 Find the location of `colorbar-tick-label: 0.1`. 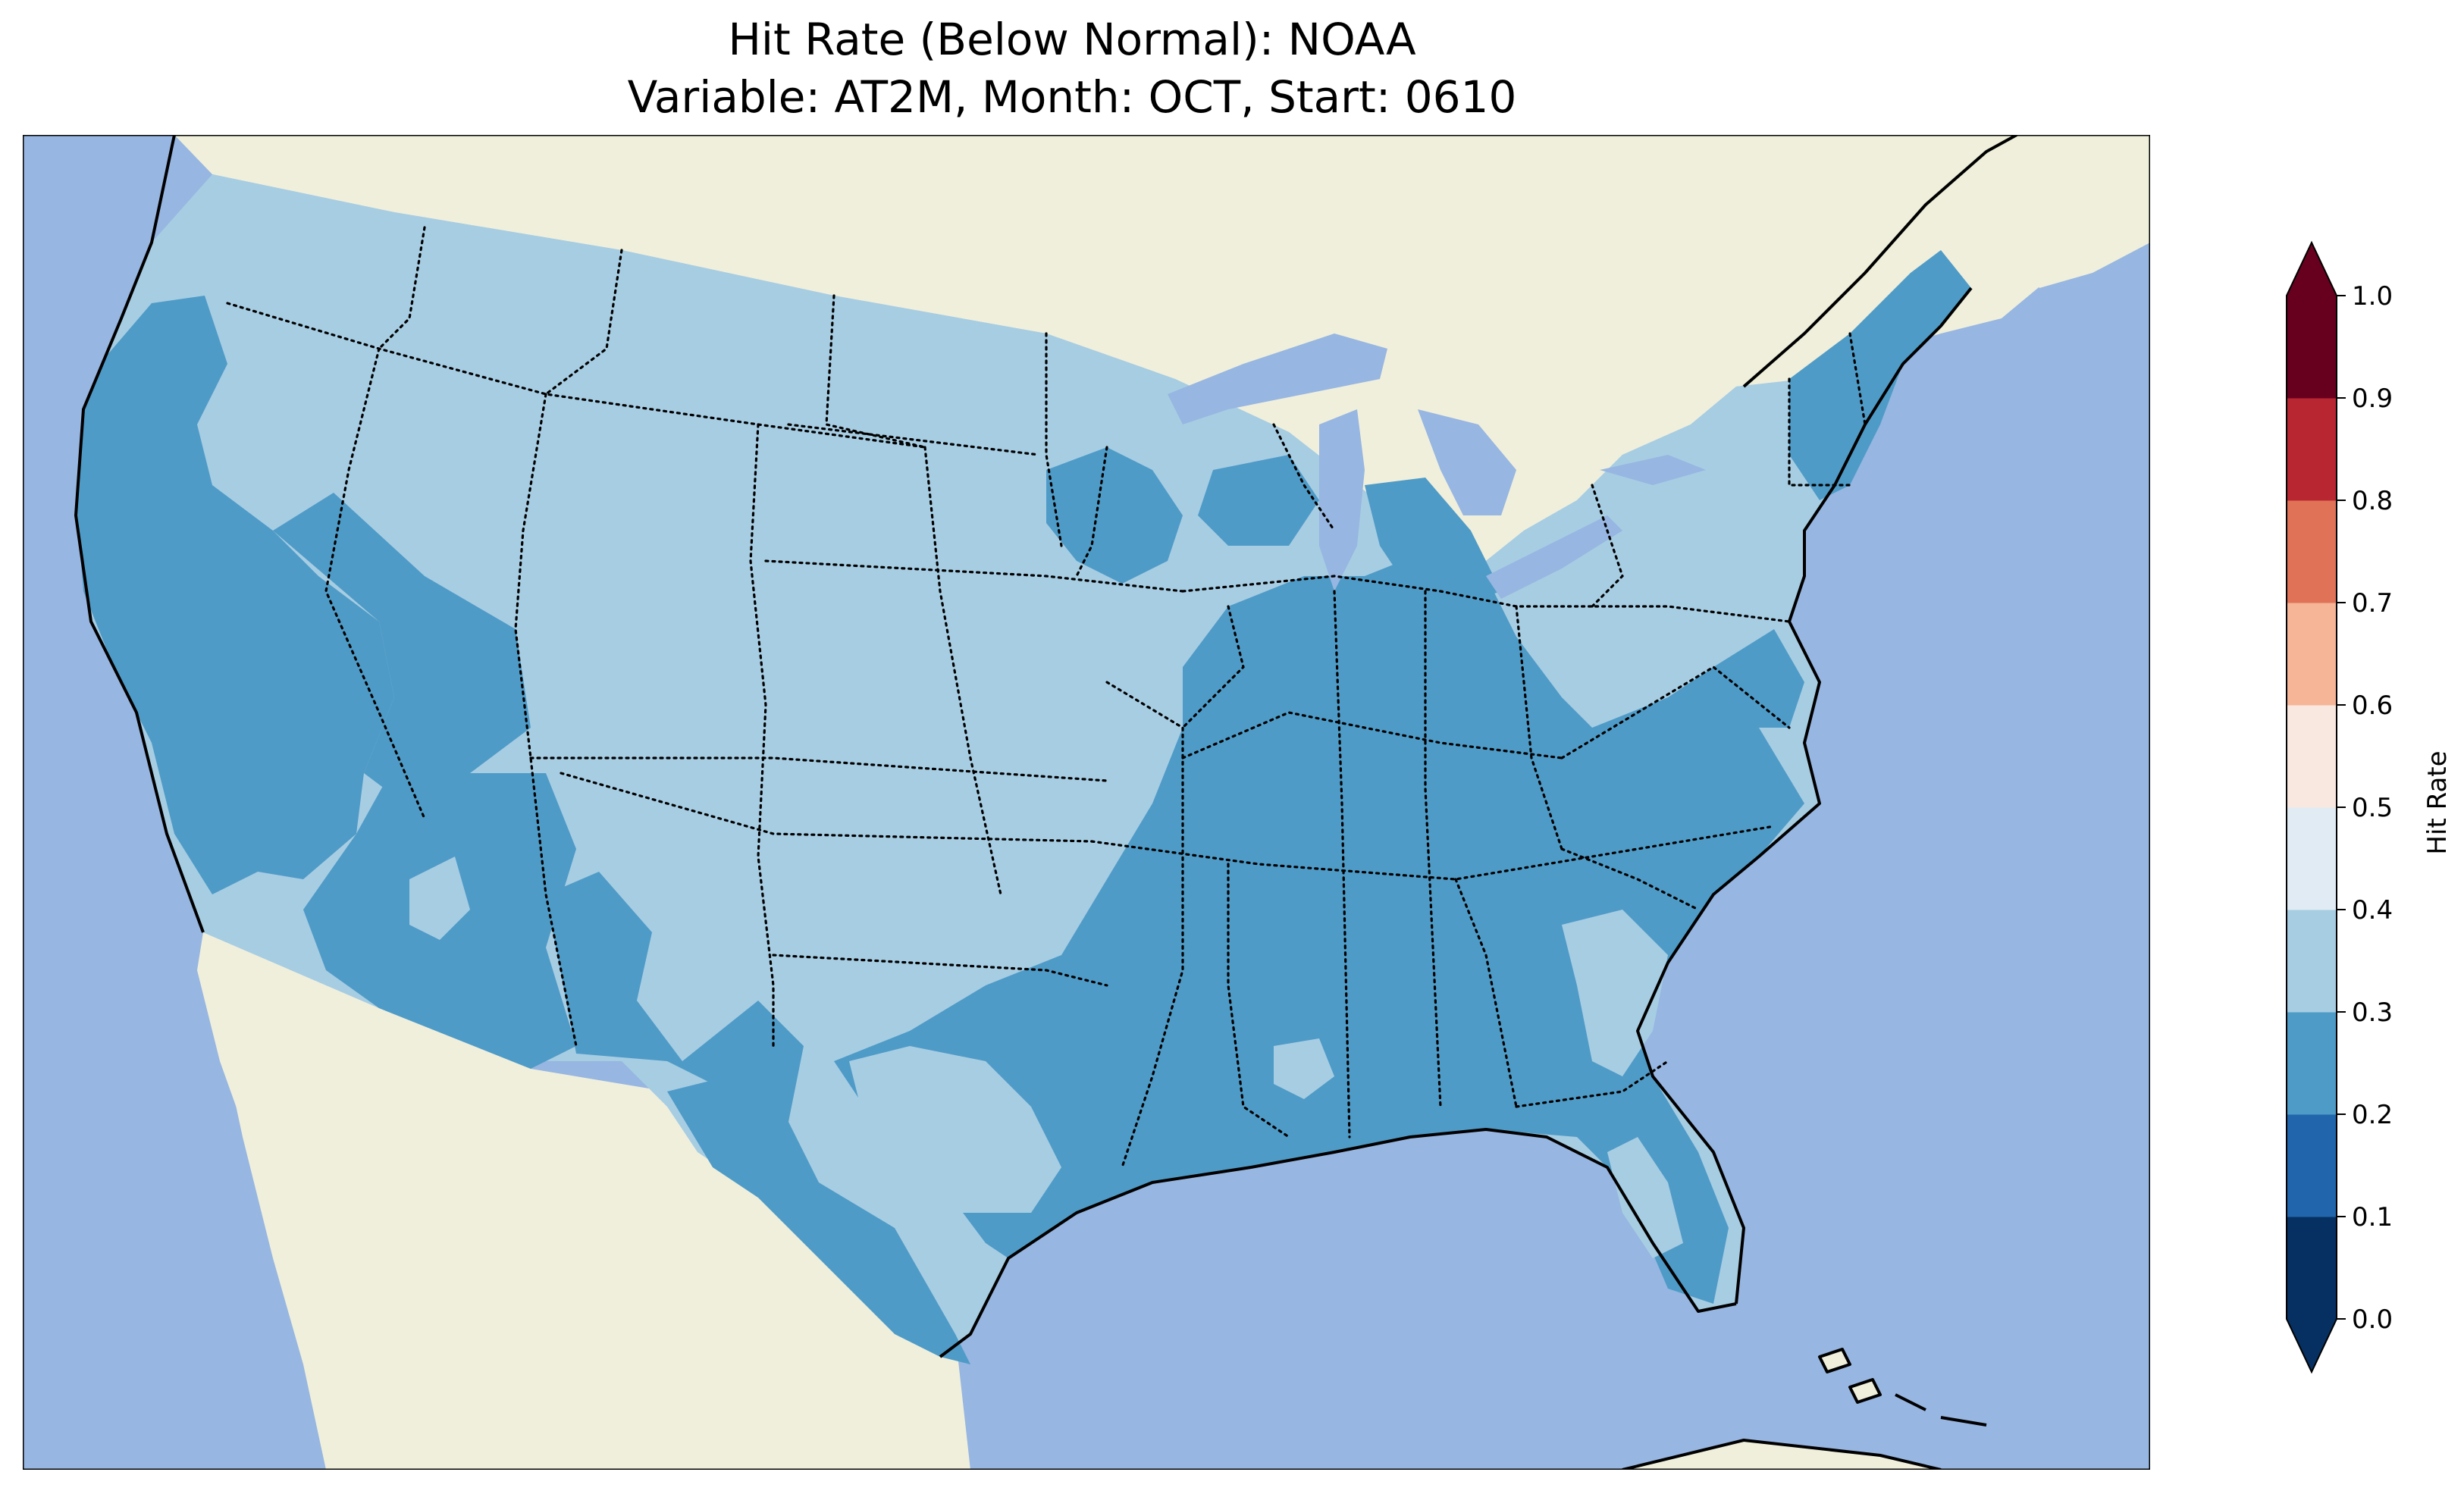

colorbar-tick-label: 0.1 is located at coordinates (2372, 1217).